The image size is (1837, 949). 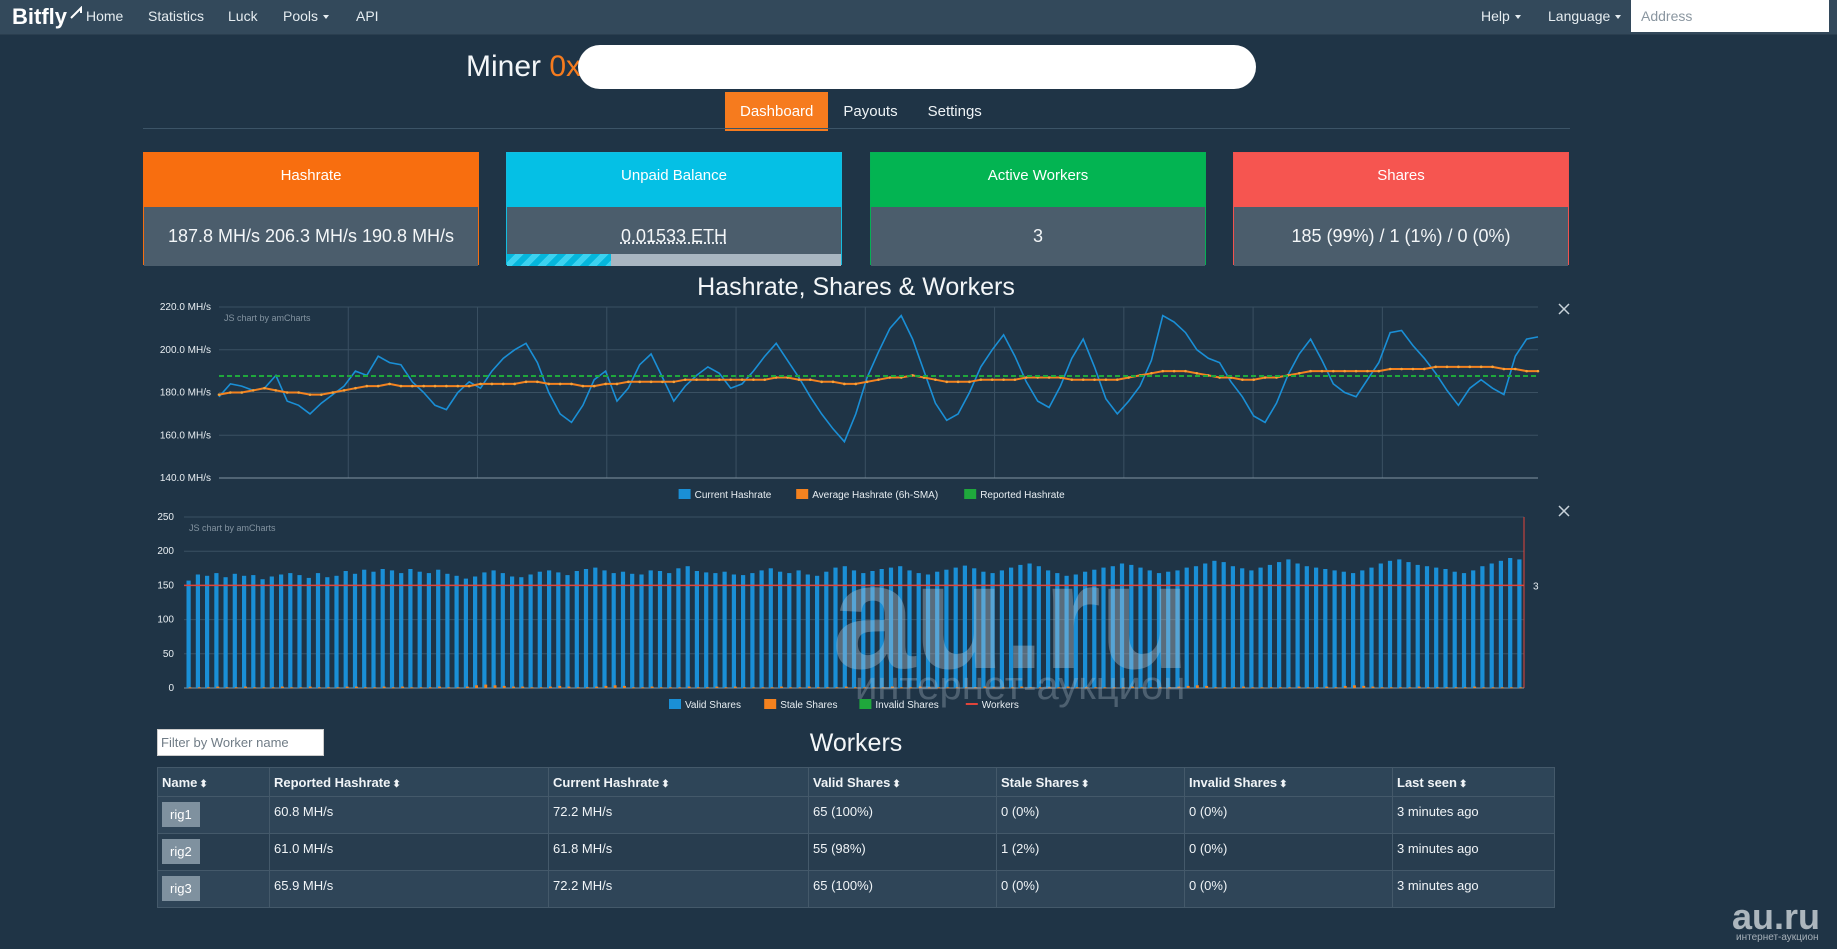 I want to click on worker-link: rig3, so click(x=181, y=888).